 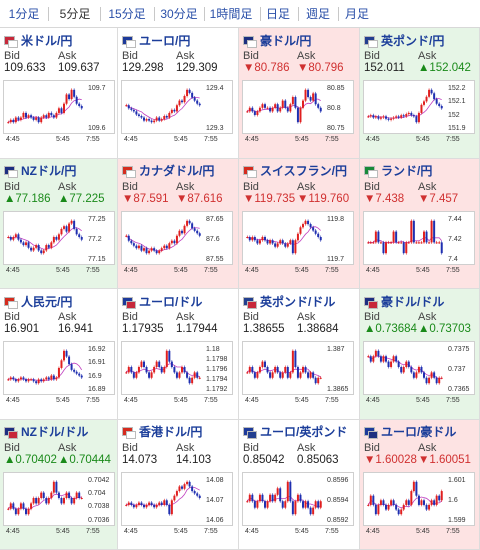 What do you see at coordinates (59, 107) in the screenshot?
I see `mini-chart: 109.7 109.6` at bounding box center [59, 107].